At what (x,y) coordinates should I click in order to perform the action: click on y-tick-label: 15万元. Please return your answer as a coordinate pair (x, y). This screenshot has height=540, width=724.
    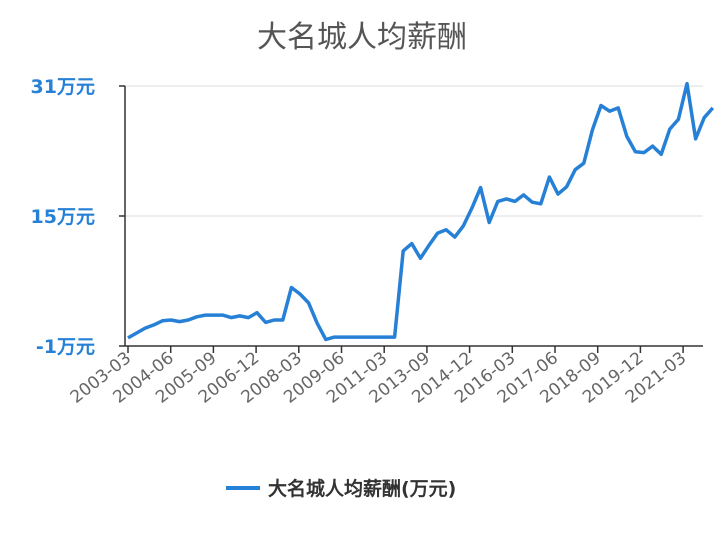
    Looking at the image, I should click on (63, 217).